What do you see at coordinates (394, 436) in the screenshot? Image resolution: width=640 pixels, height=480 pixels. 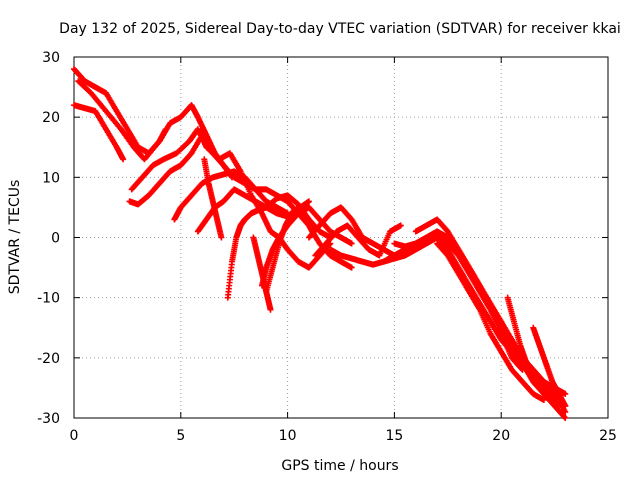 I see `x-tick-label: 15` at bounding box center [394, 436].